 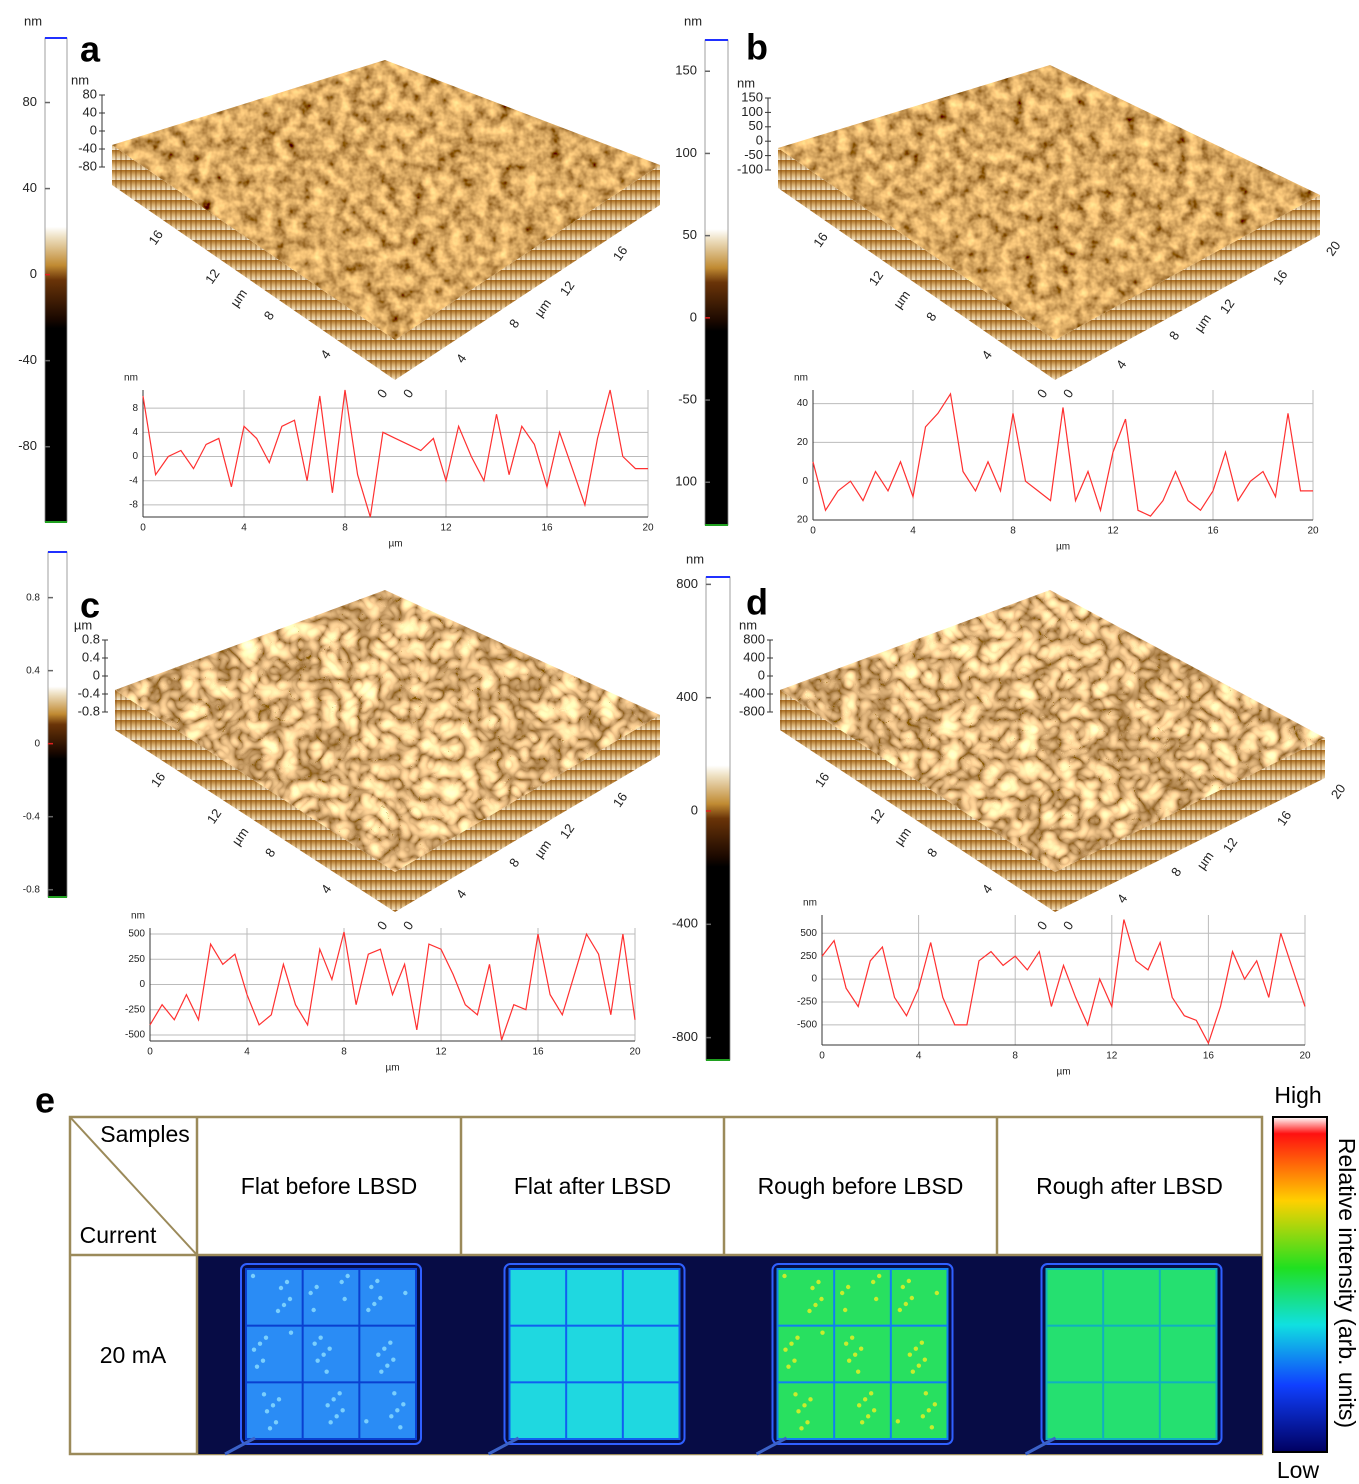 What do you see at coordinates (91, 656) in the screenshot?
I see `z-tick-label: 0.4` at bounding box center [91, 656].